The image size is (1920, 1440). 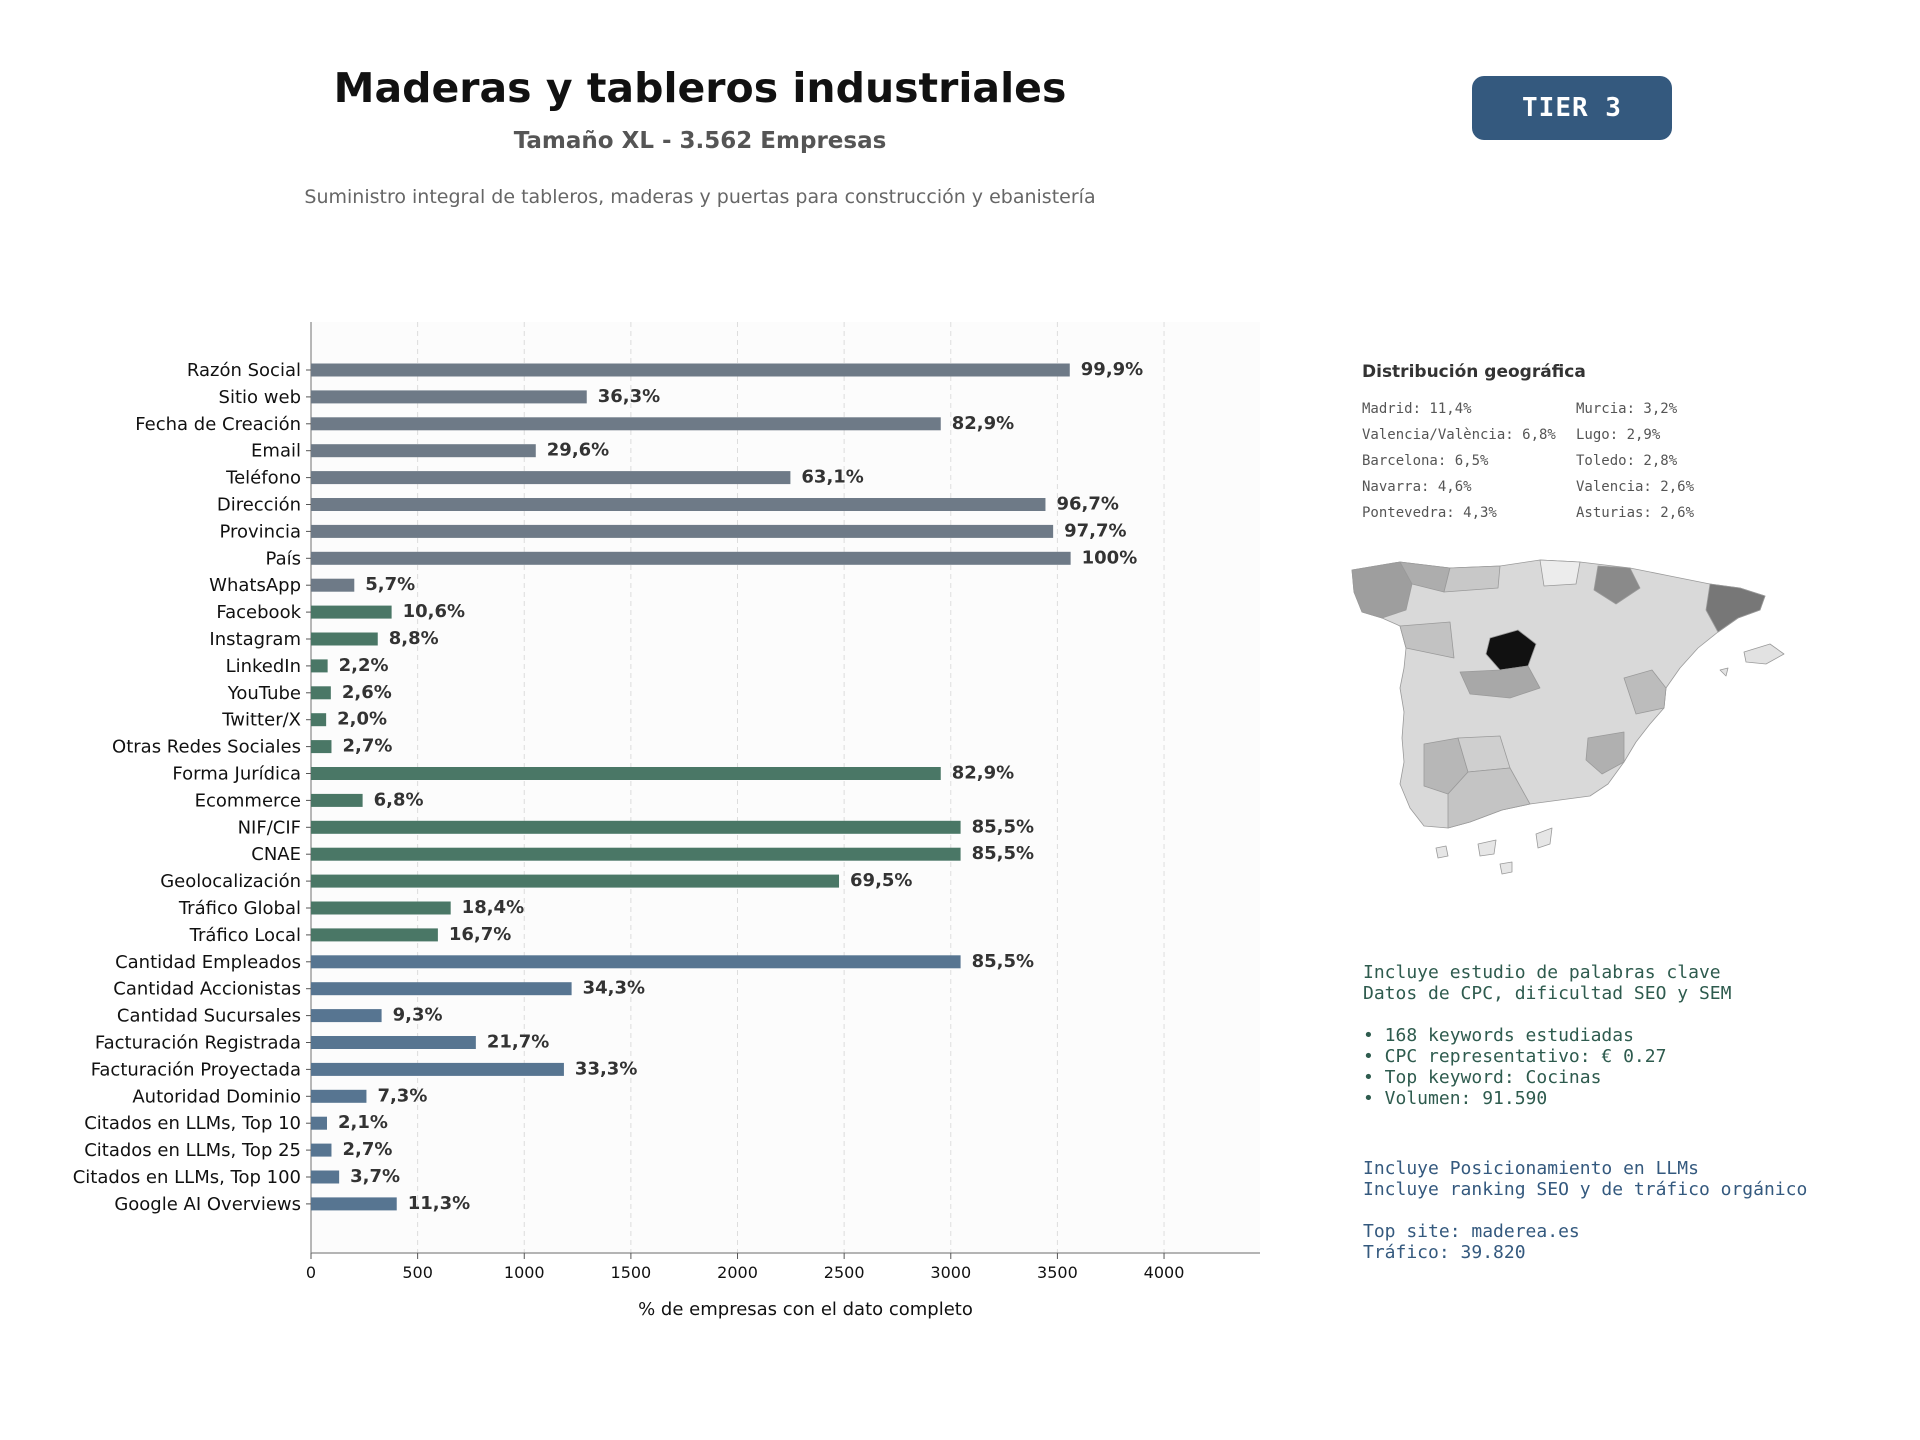 I want to click on geo-item: Murcia: 3,2%, so click(x=1627, y=409).